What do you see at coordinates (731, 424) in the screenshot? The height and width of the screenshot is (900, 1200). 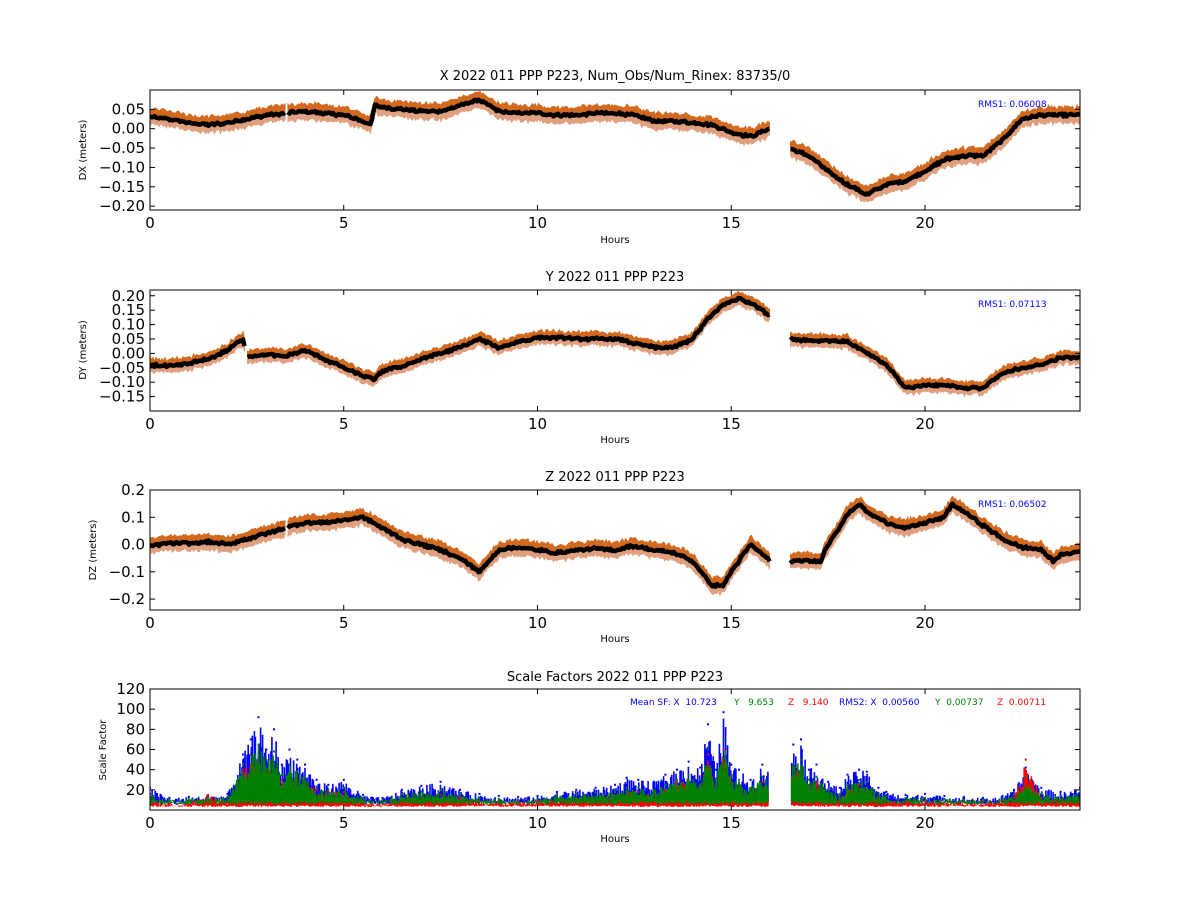 I see `panel-1-xtick-label-3: 15` at bounding box center [731, 424].